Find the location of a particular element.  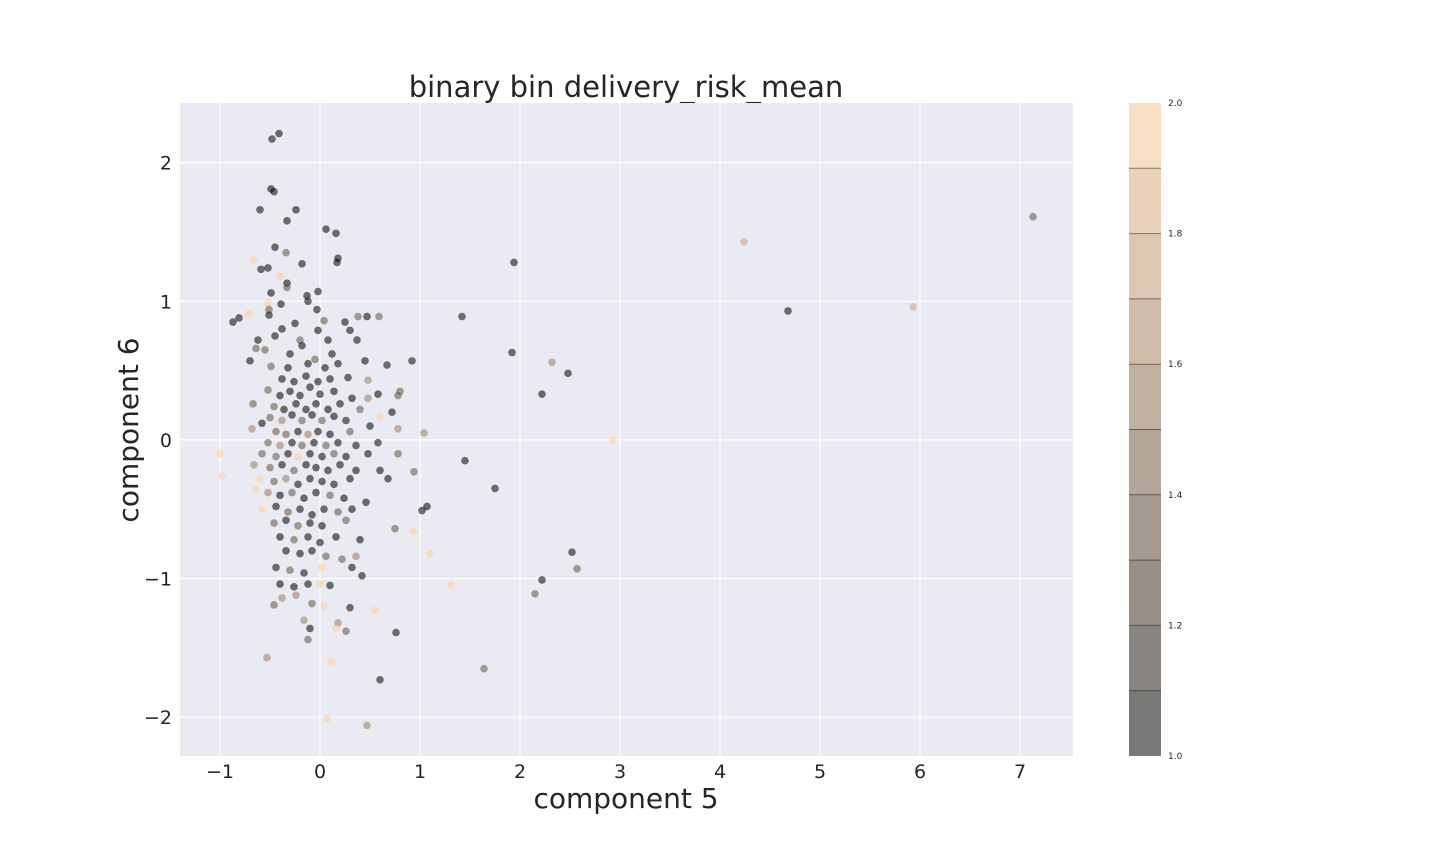

y-tick-label: 2 is located at coordinates (166, 164).